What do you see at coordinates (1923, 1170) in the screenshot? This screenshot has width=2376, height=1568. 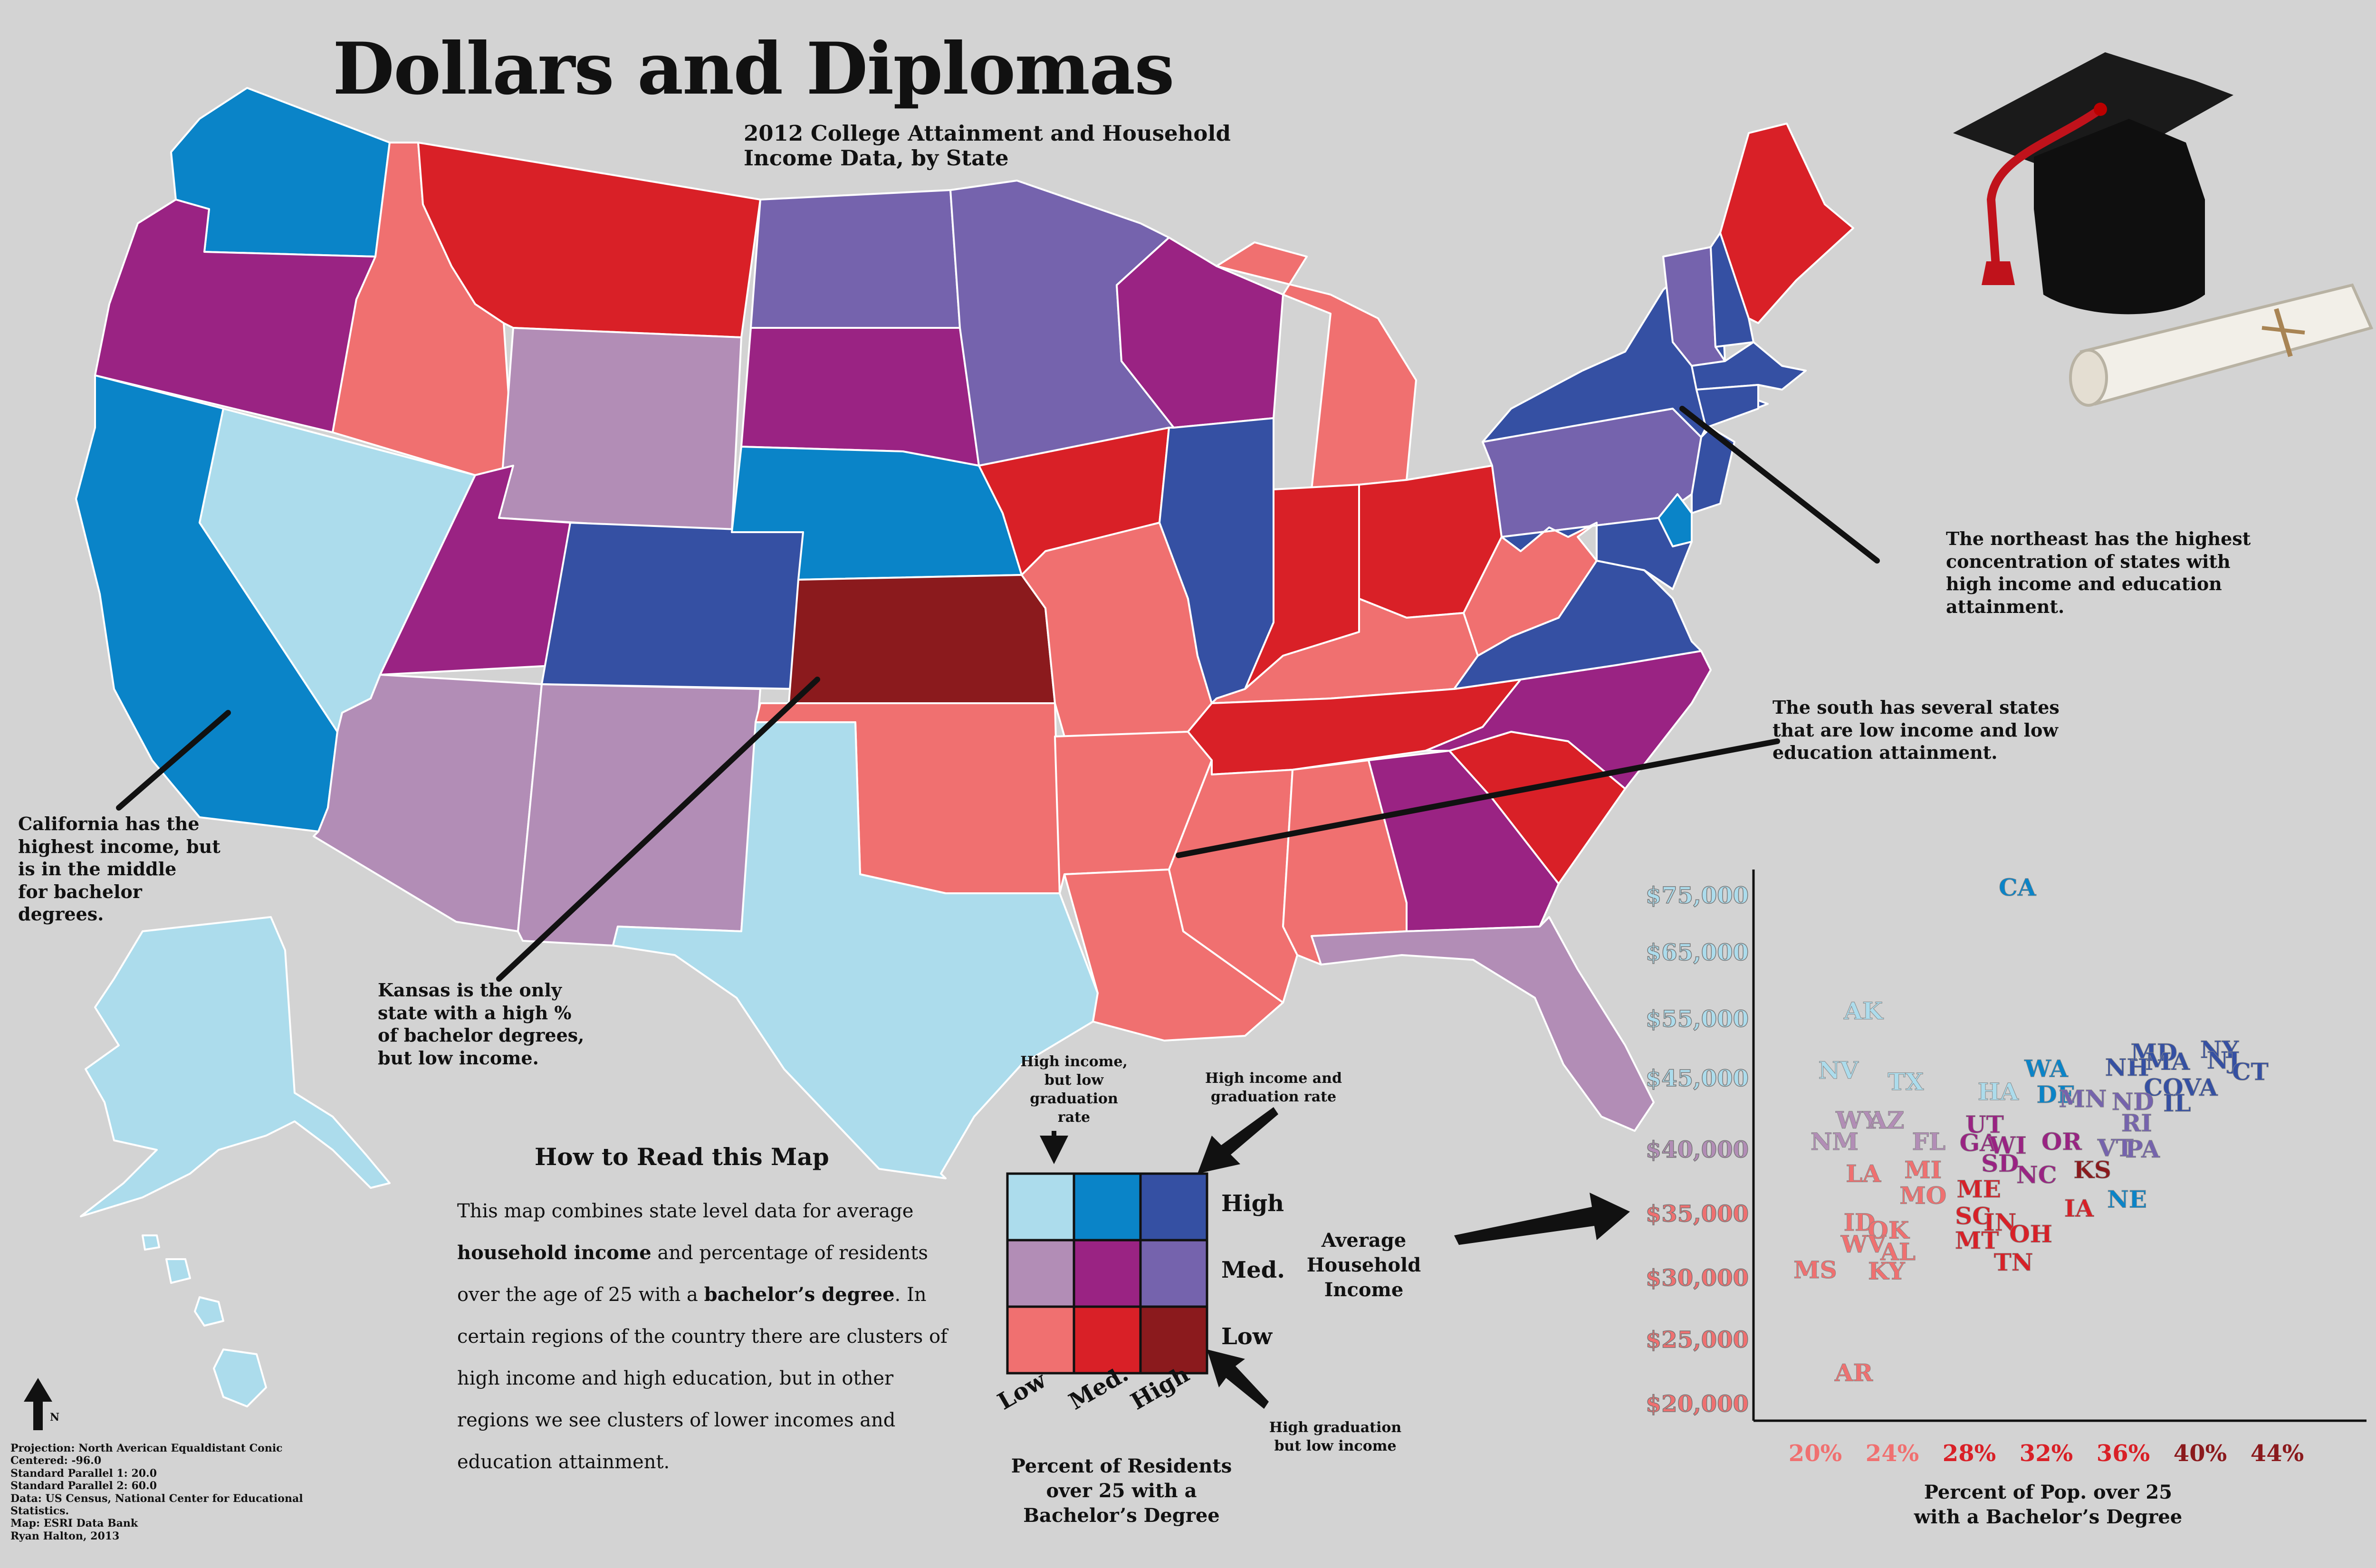 I see `scatter-point-mi: MI` at bounding box center [1923, 1170].